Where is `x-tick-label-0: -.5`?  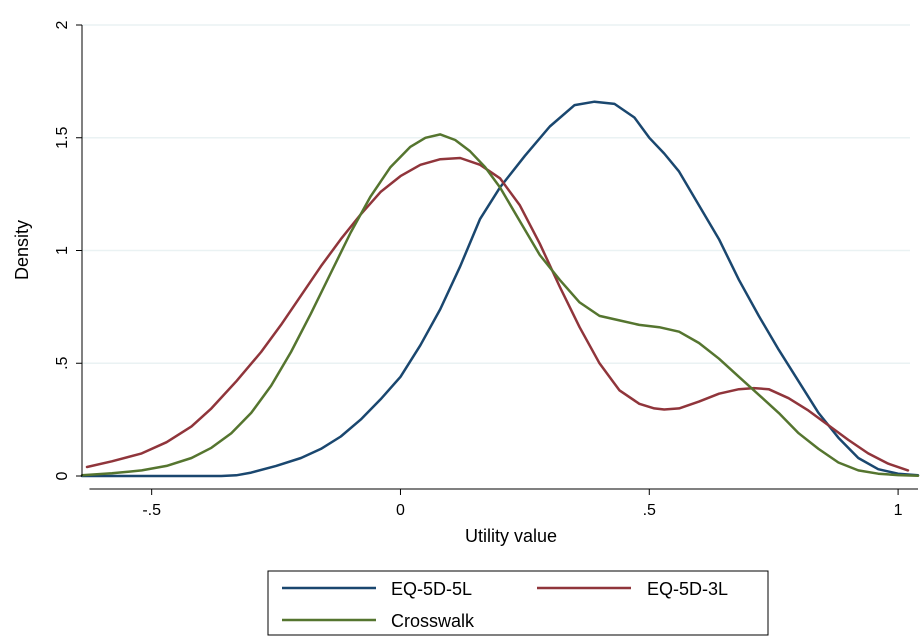
x-tick-label-0: -.5 is located at coordinates (151, 510).